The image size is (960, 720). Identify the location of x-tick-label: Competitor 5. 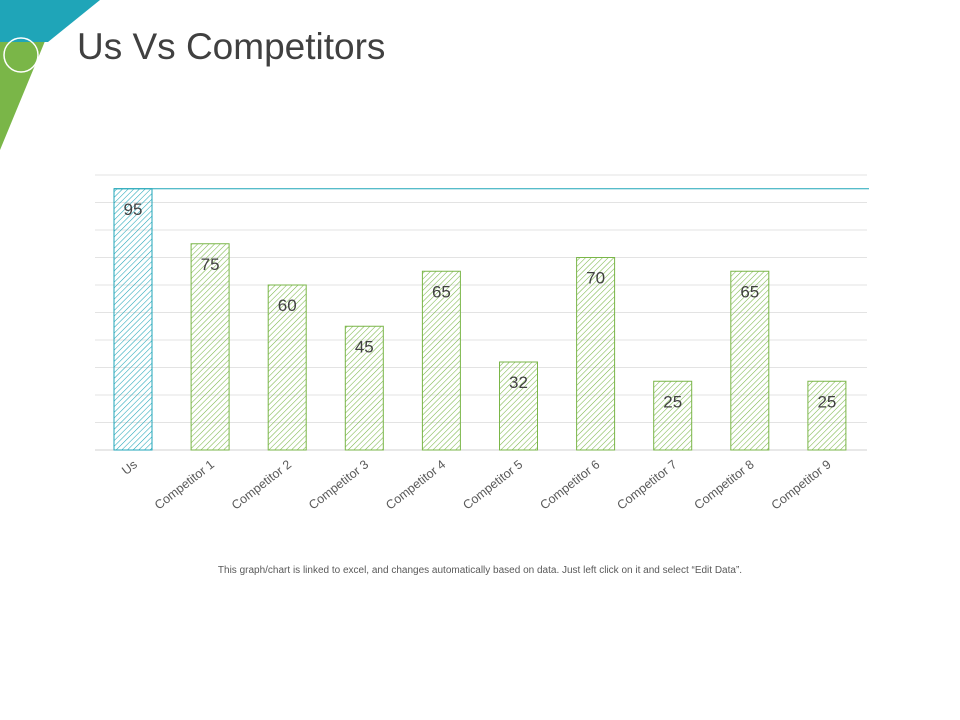
(492, 484).